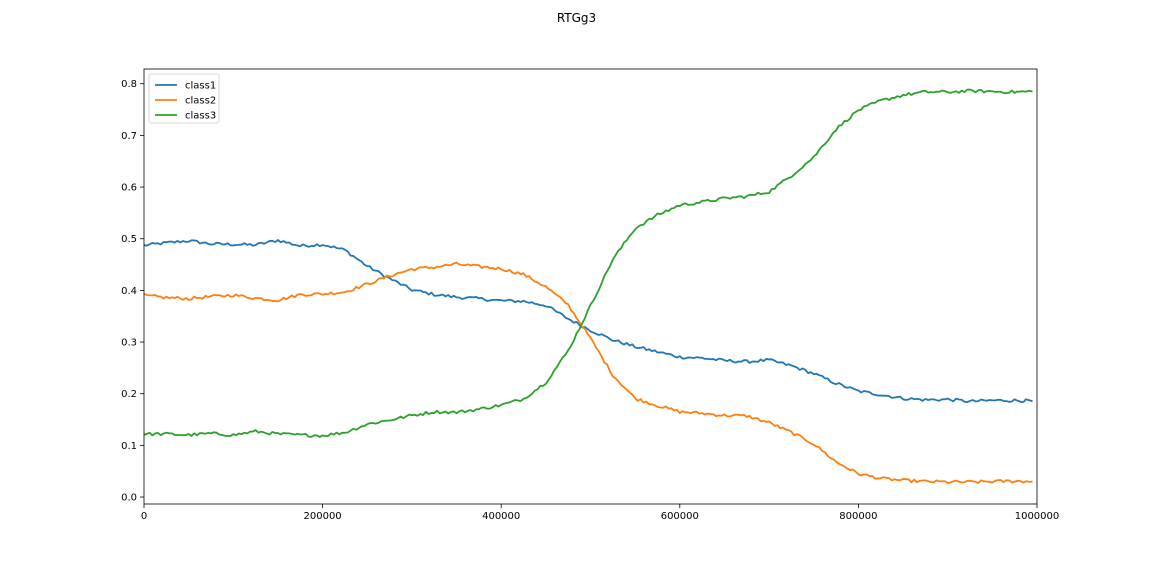  Describe the element at coordinates (129, 343) in the screenshot. I see `y-tick-label: 0.3` at that location.